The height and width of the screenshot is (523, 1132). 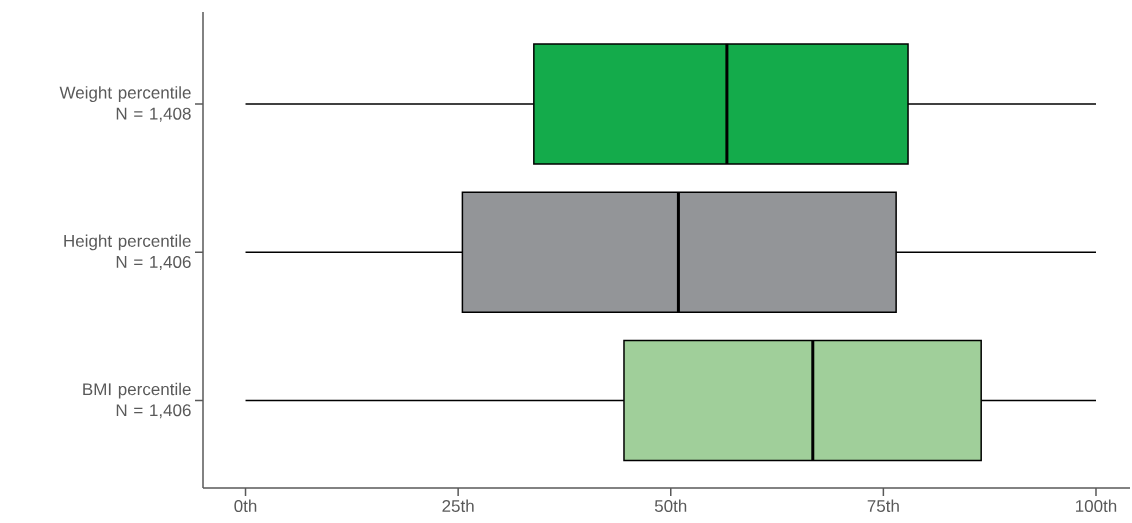 What do you see at coordinates (883, 506) in the screenshot?
I see `x-tick-label: 75th` at bounding box center [883, 506].